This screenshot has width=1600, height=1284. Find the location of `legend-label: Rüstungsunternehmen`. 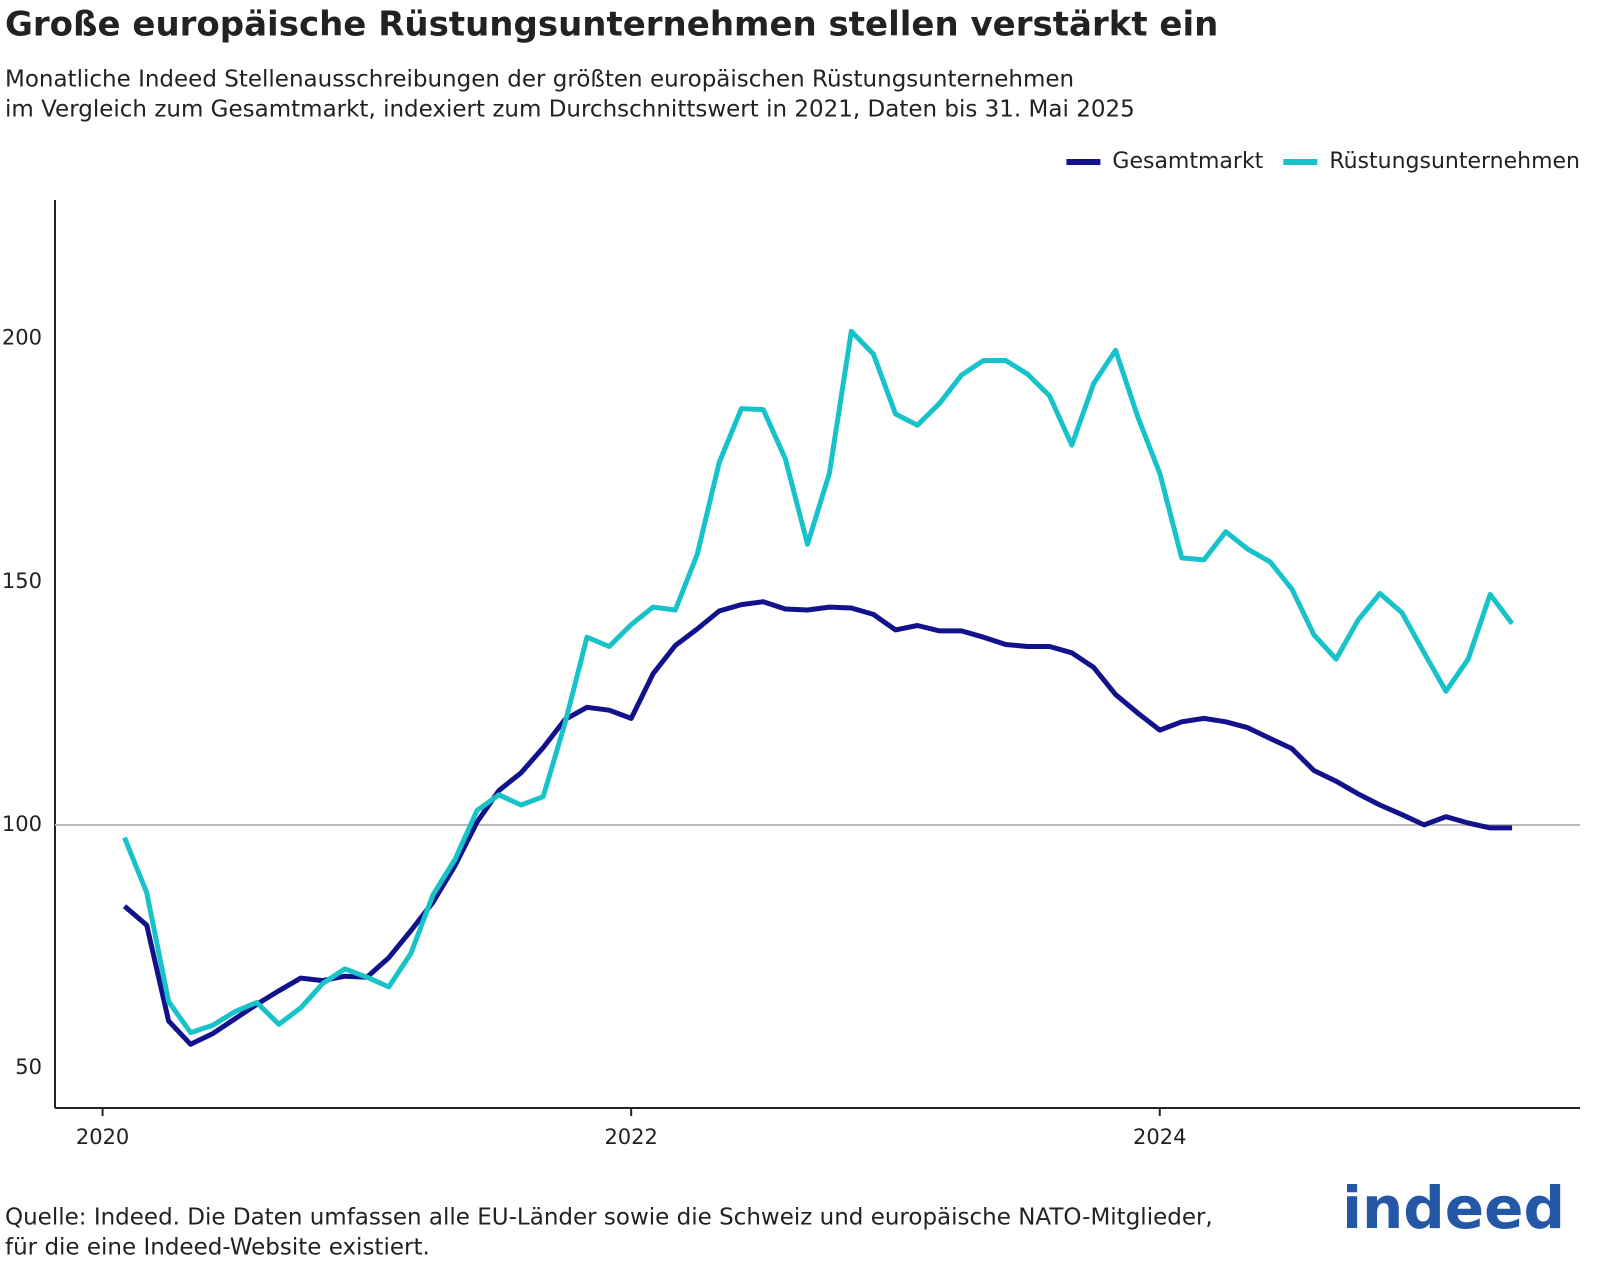

legend-label: Rüstungsunternehmen is located at coordinates (1454, 161).